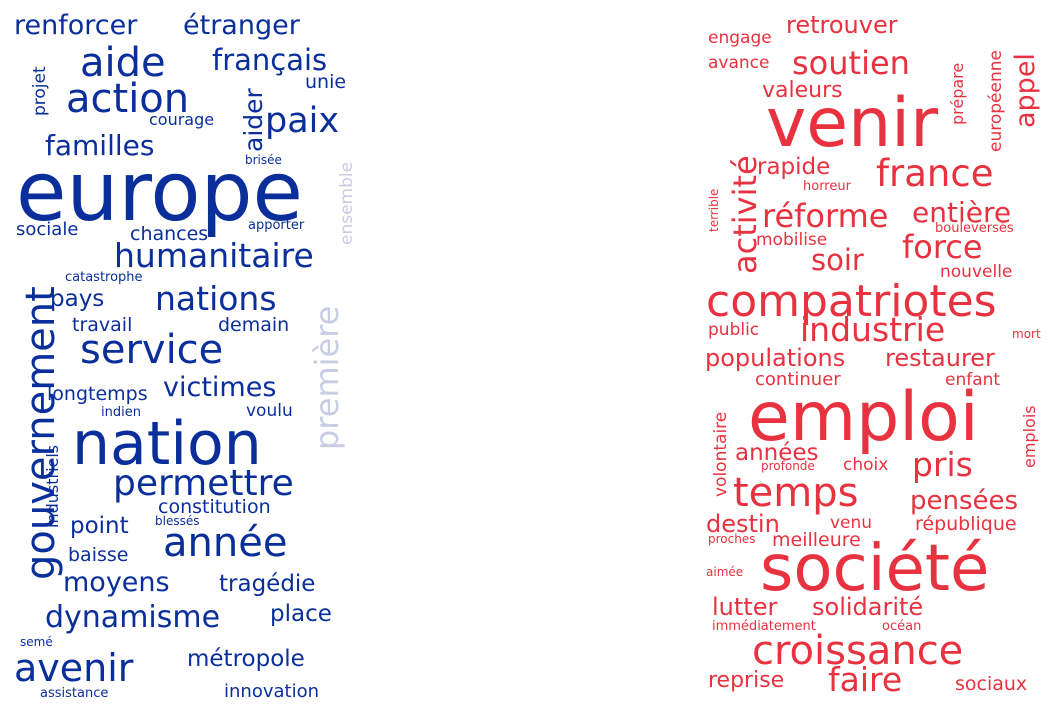 Image resolution: width=1060 pixels, height=713 pixels. What do you see at coordinates (97, 394) in the screenshot?
I see `word: longtemps` at bounding box center [97, 394].